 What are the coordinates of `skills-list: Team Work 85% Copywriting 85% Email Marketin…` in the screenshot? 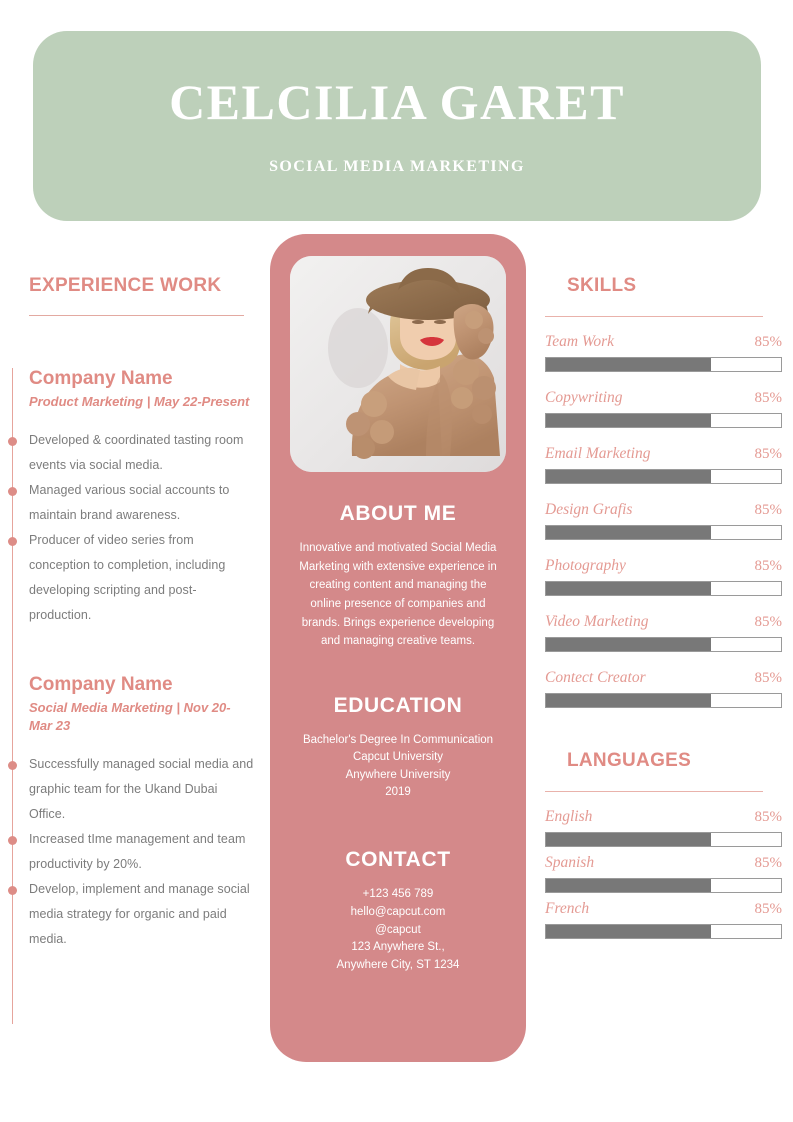 It's located at (668, 520).